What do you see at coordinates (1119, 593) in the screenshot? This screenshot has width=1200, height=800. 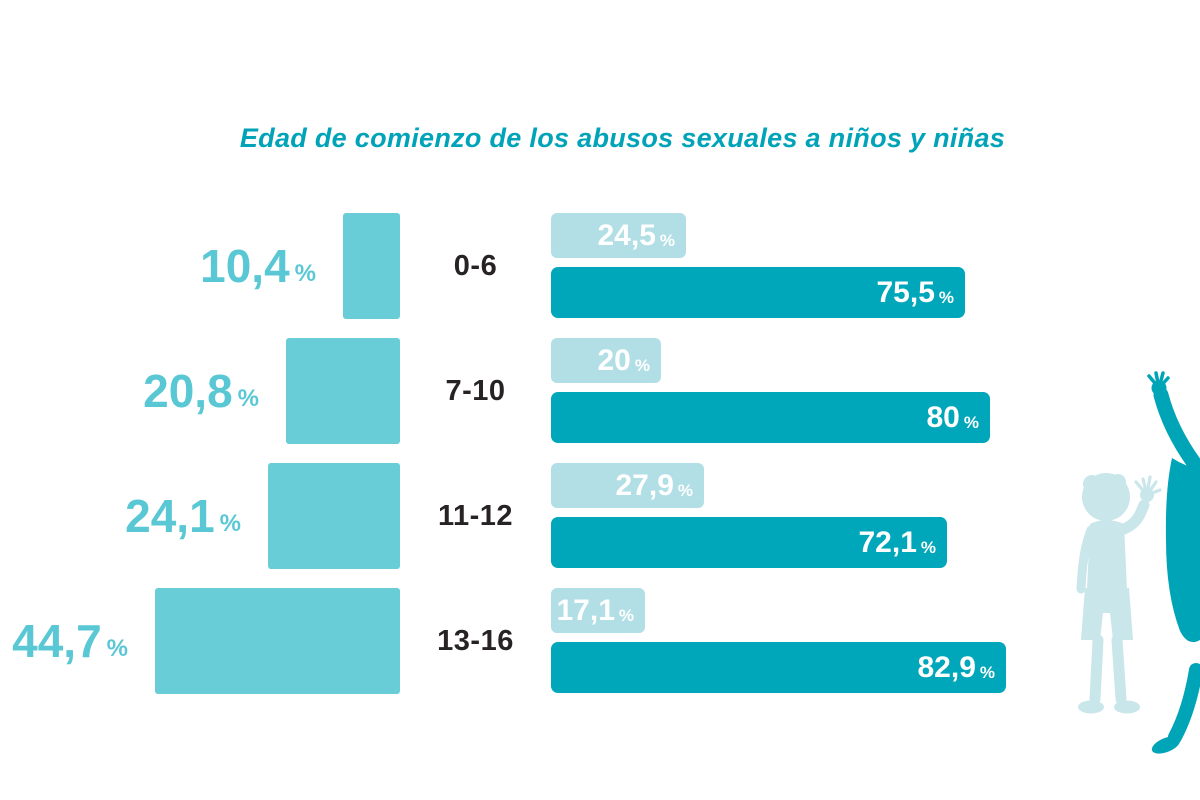 I see `waving-boy-silhouette` at bounding box center [1119, 593].